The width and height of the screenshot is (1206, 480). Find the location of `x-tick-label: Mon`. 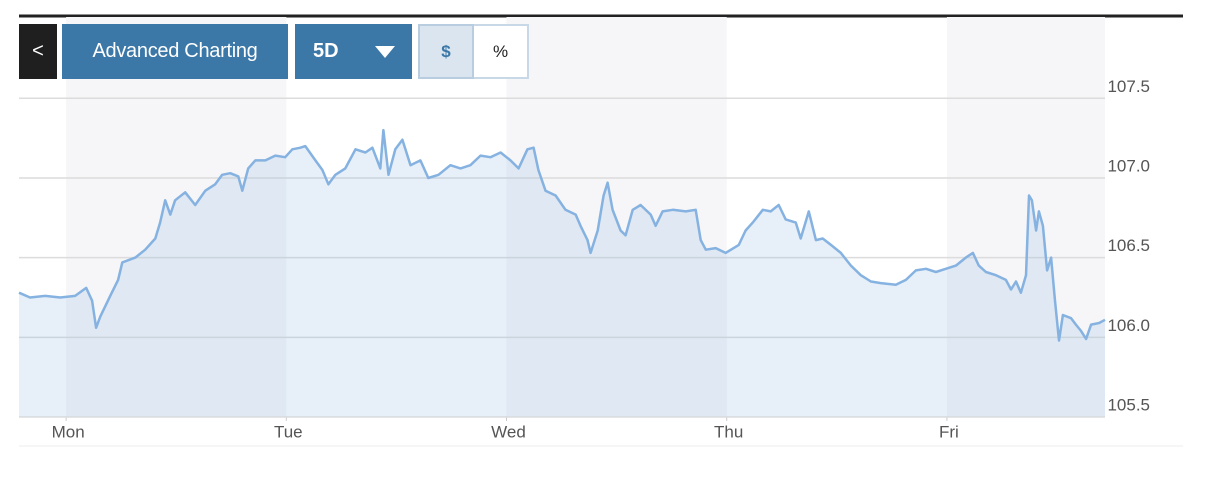

x-tick-label: Mon is located at coordinates (68, 431).